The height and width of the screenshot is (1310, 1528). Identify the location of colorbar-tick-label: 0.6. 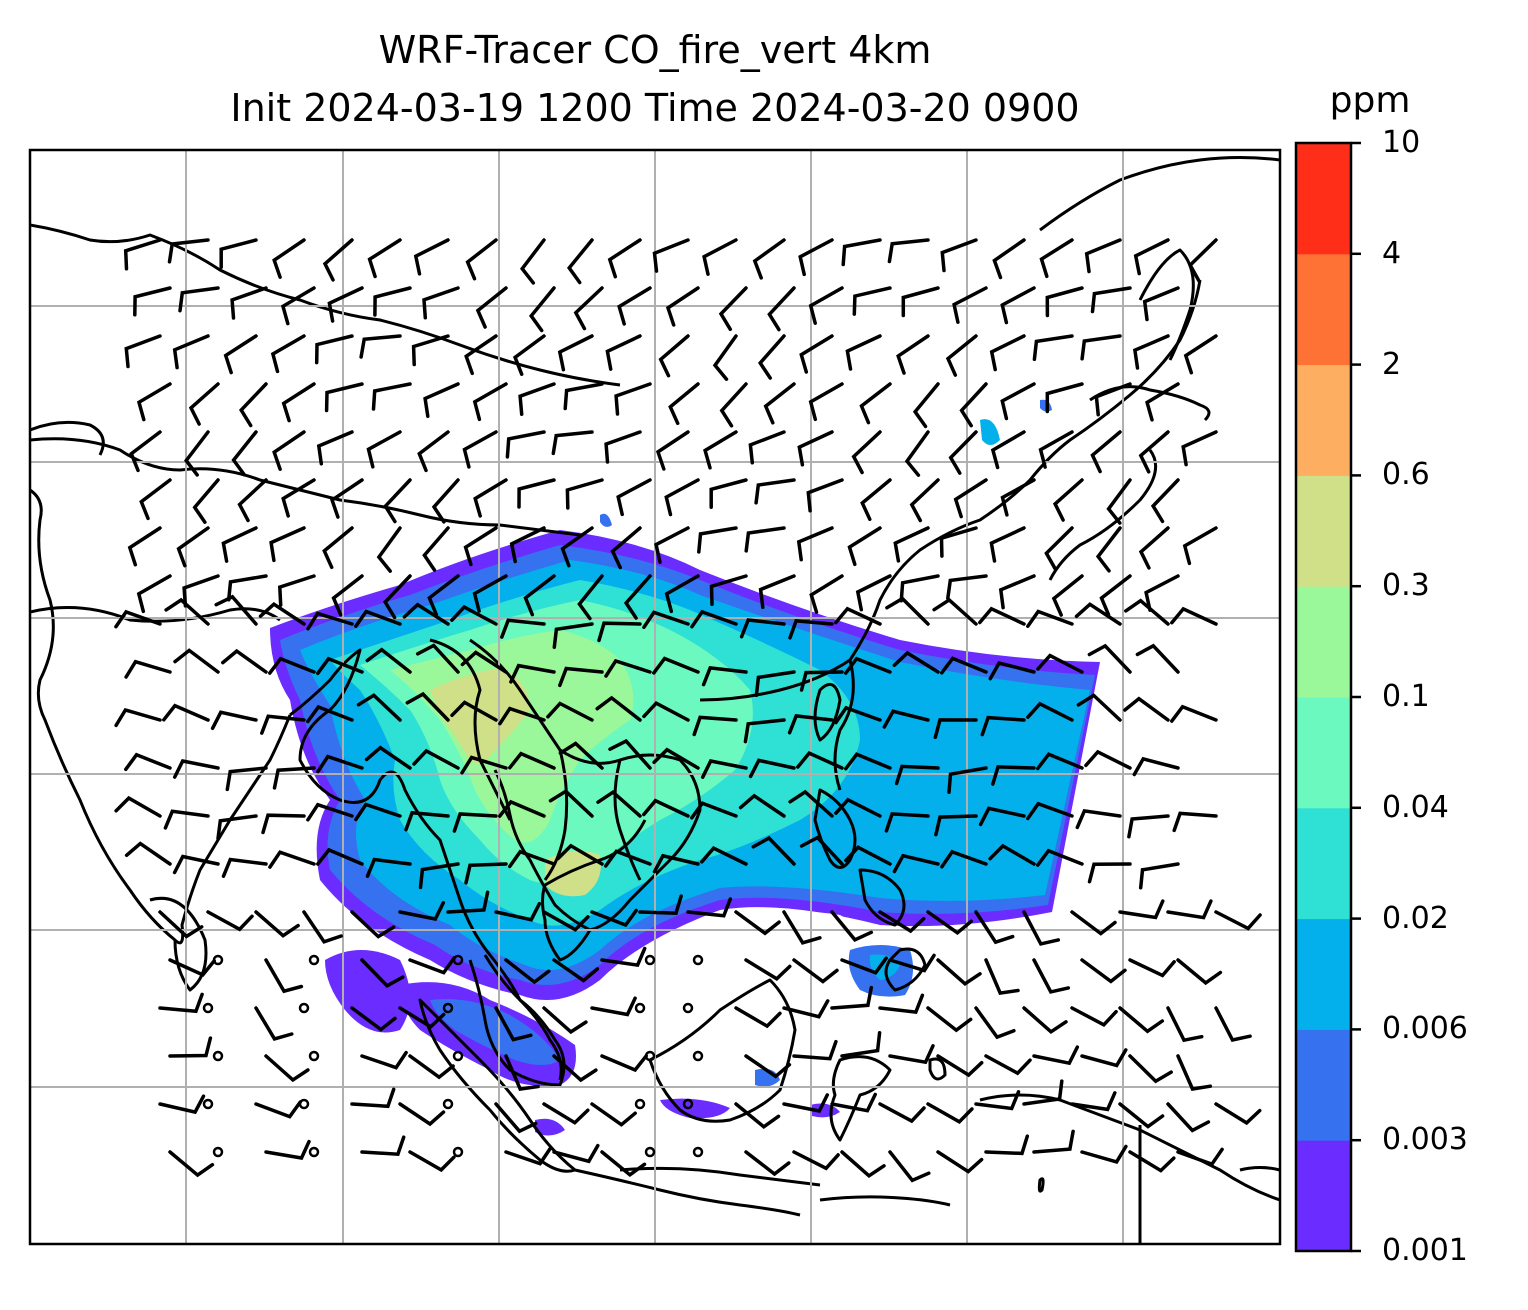
(1406, 475).